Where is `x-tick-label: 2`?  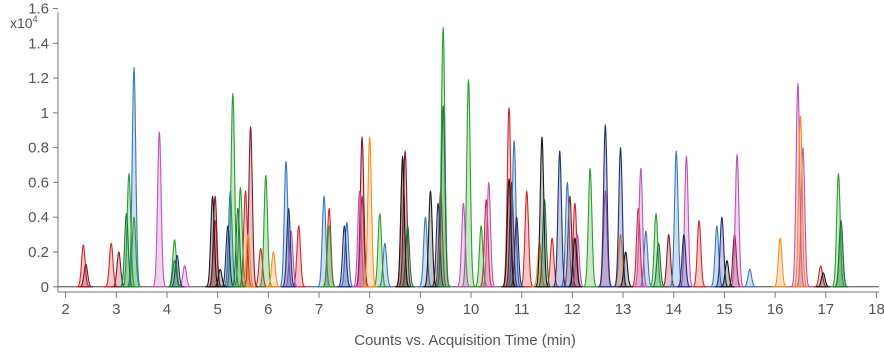 x-tick-label: 2 is located at coordinates (65, 309).